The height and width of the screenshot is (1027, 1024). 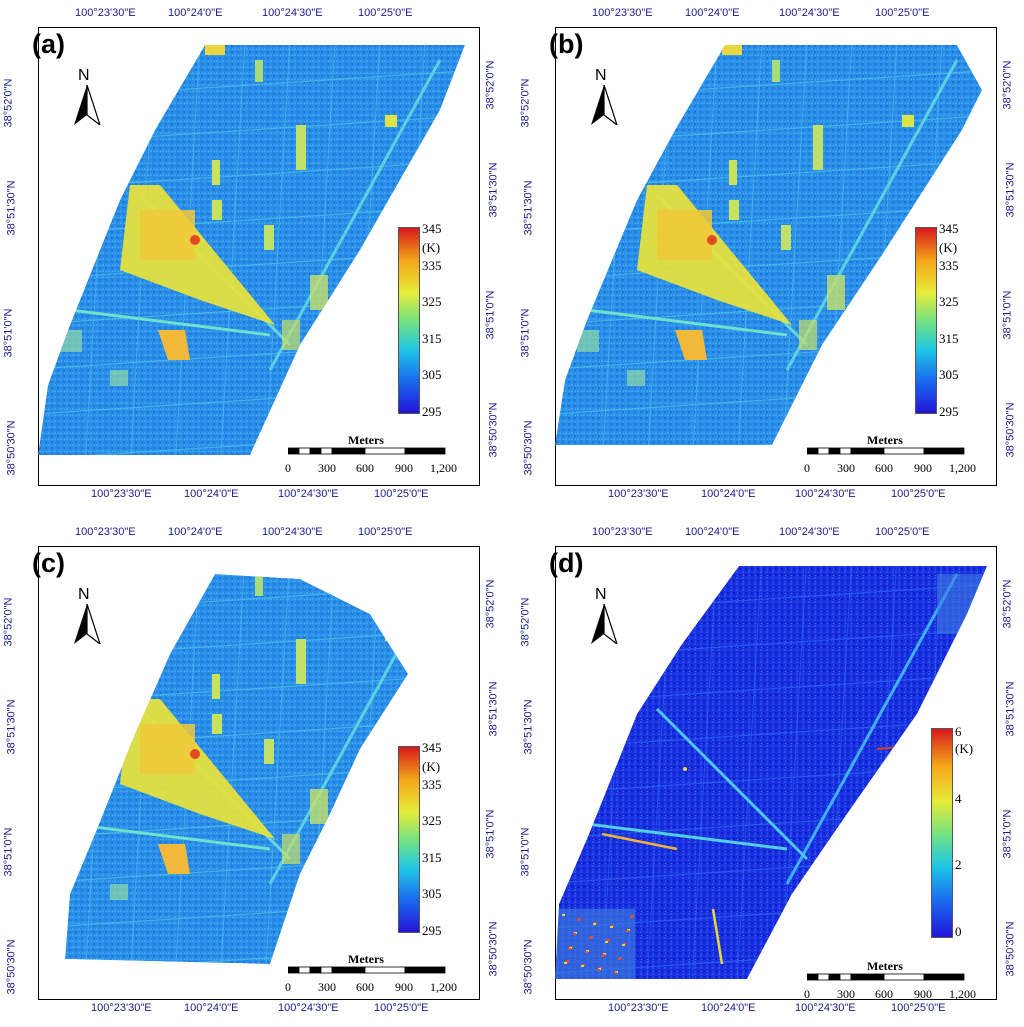 I want to click on colorbar-tick: 4, so click(x=958, y=798).